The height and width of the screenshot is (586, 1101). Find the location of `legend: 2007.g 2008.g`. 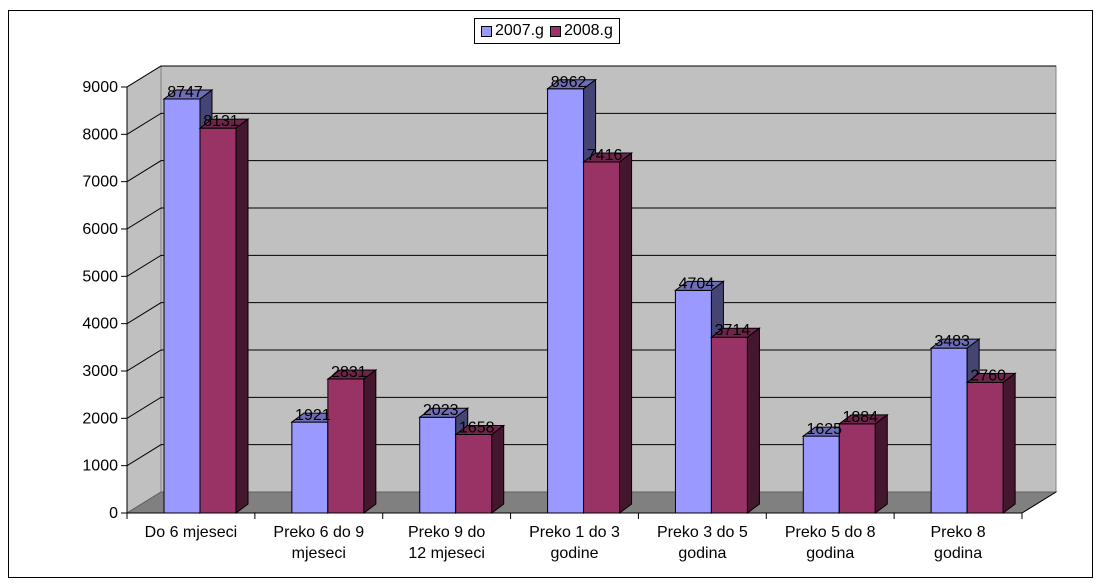

legend: 2007.g 2008.g is located at coordinates (547, 31).